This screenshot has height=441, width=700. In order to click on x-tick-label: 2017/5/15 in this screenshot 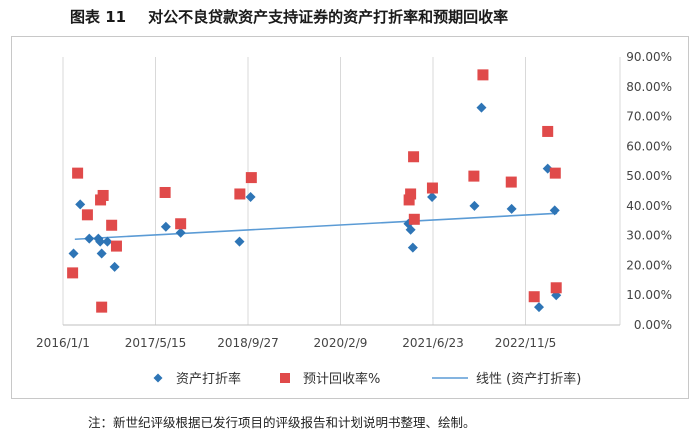, I will do `click(156, 343)`.